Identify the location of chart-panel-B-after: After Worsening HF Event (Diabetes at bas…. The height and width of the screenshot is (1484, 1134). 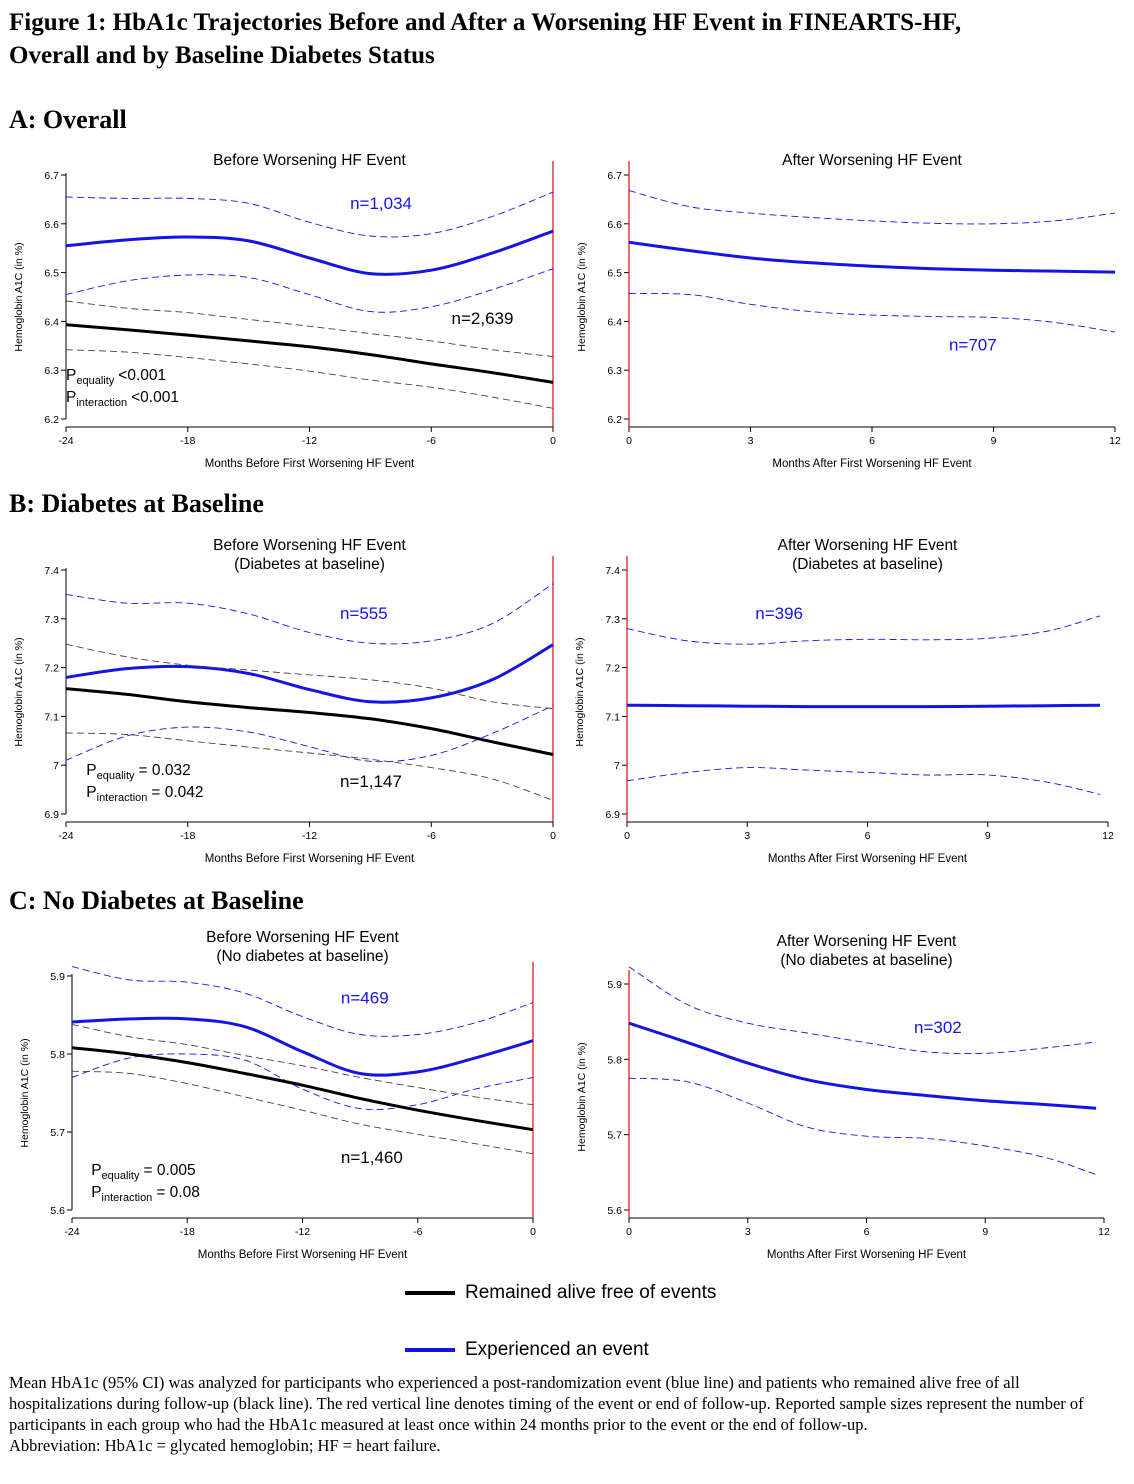
(844, 701).